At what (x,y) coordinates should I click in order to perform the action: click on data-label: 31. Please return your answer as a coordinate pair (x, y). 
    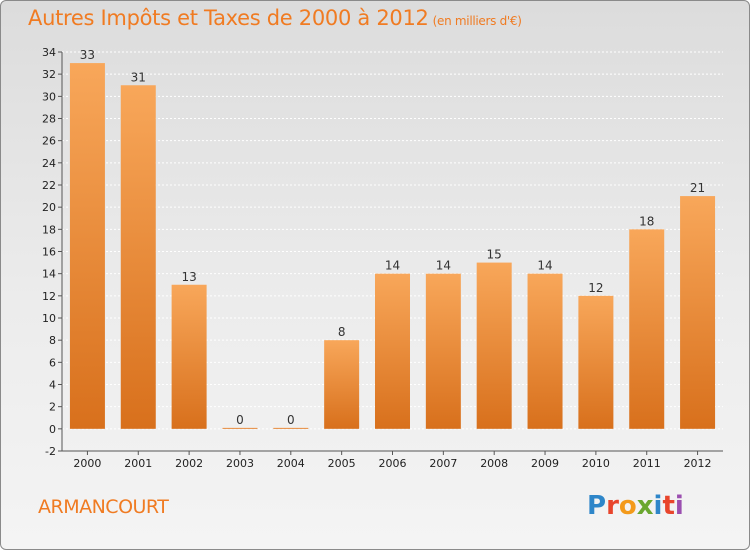
    Looking at the image, I should click on (138, 77).